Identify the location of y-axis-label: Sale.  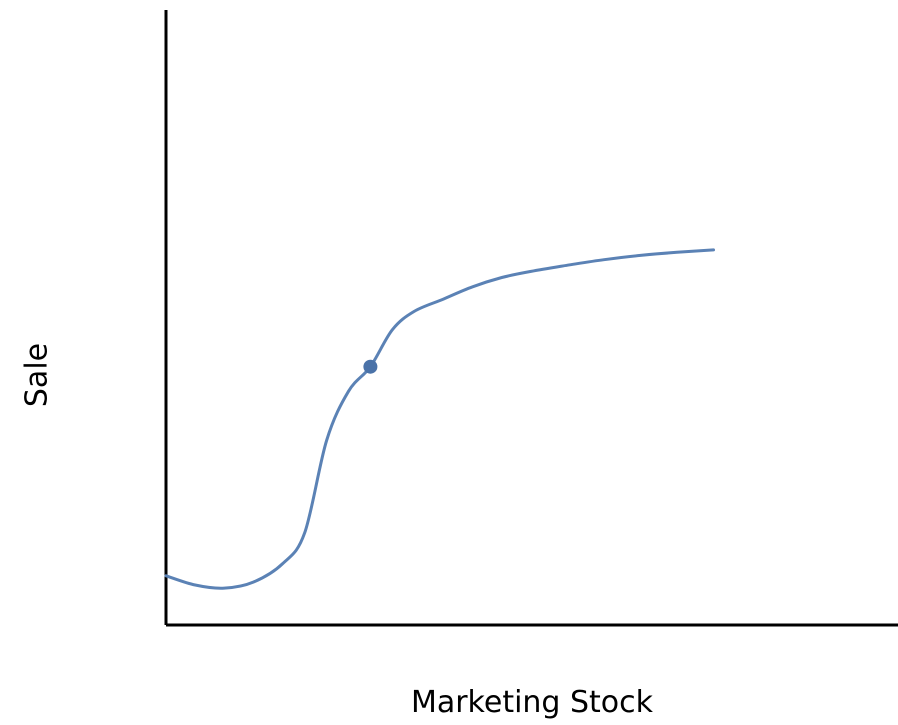
(37, 375).